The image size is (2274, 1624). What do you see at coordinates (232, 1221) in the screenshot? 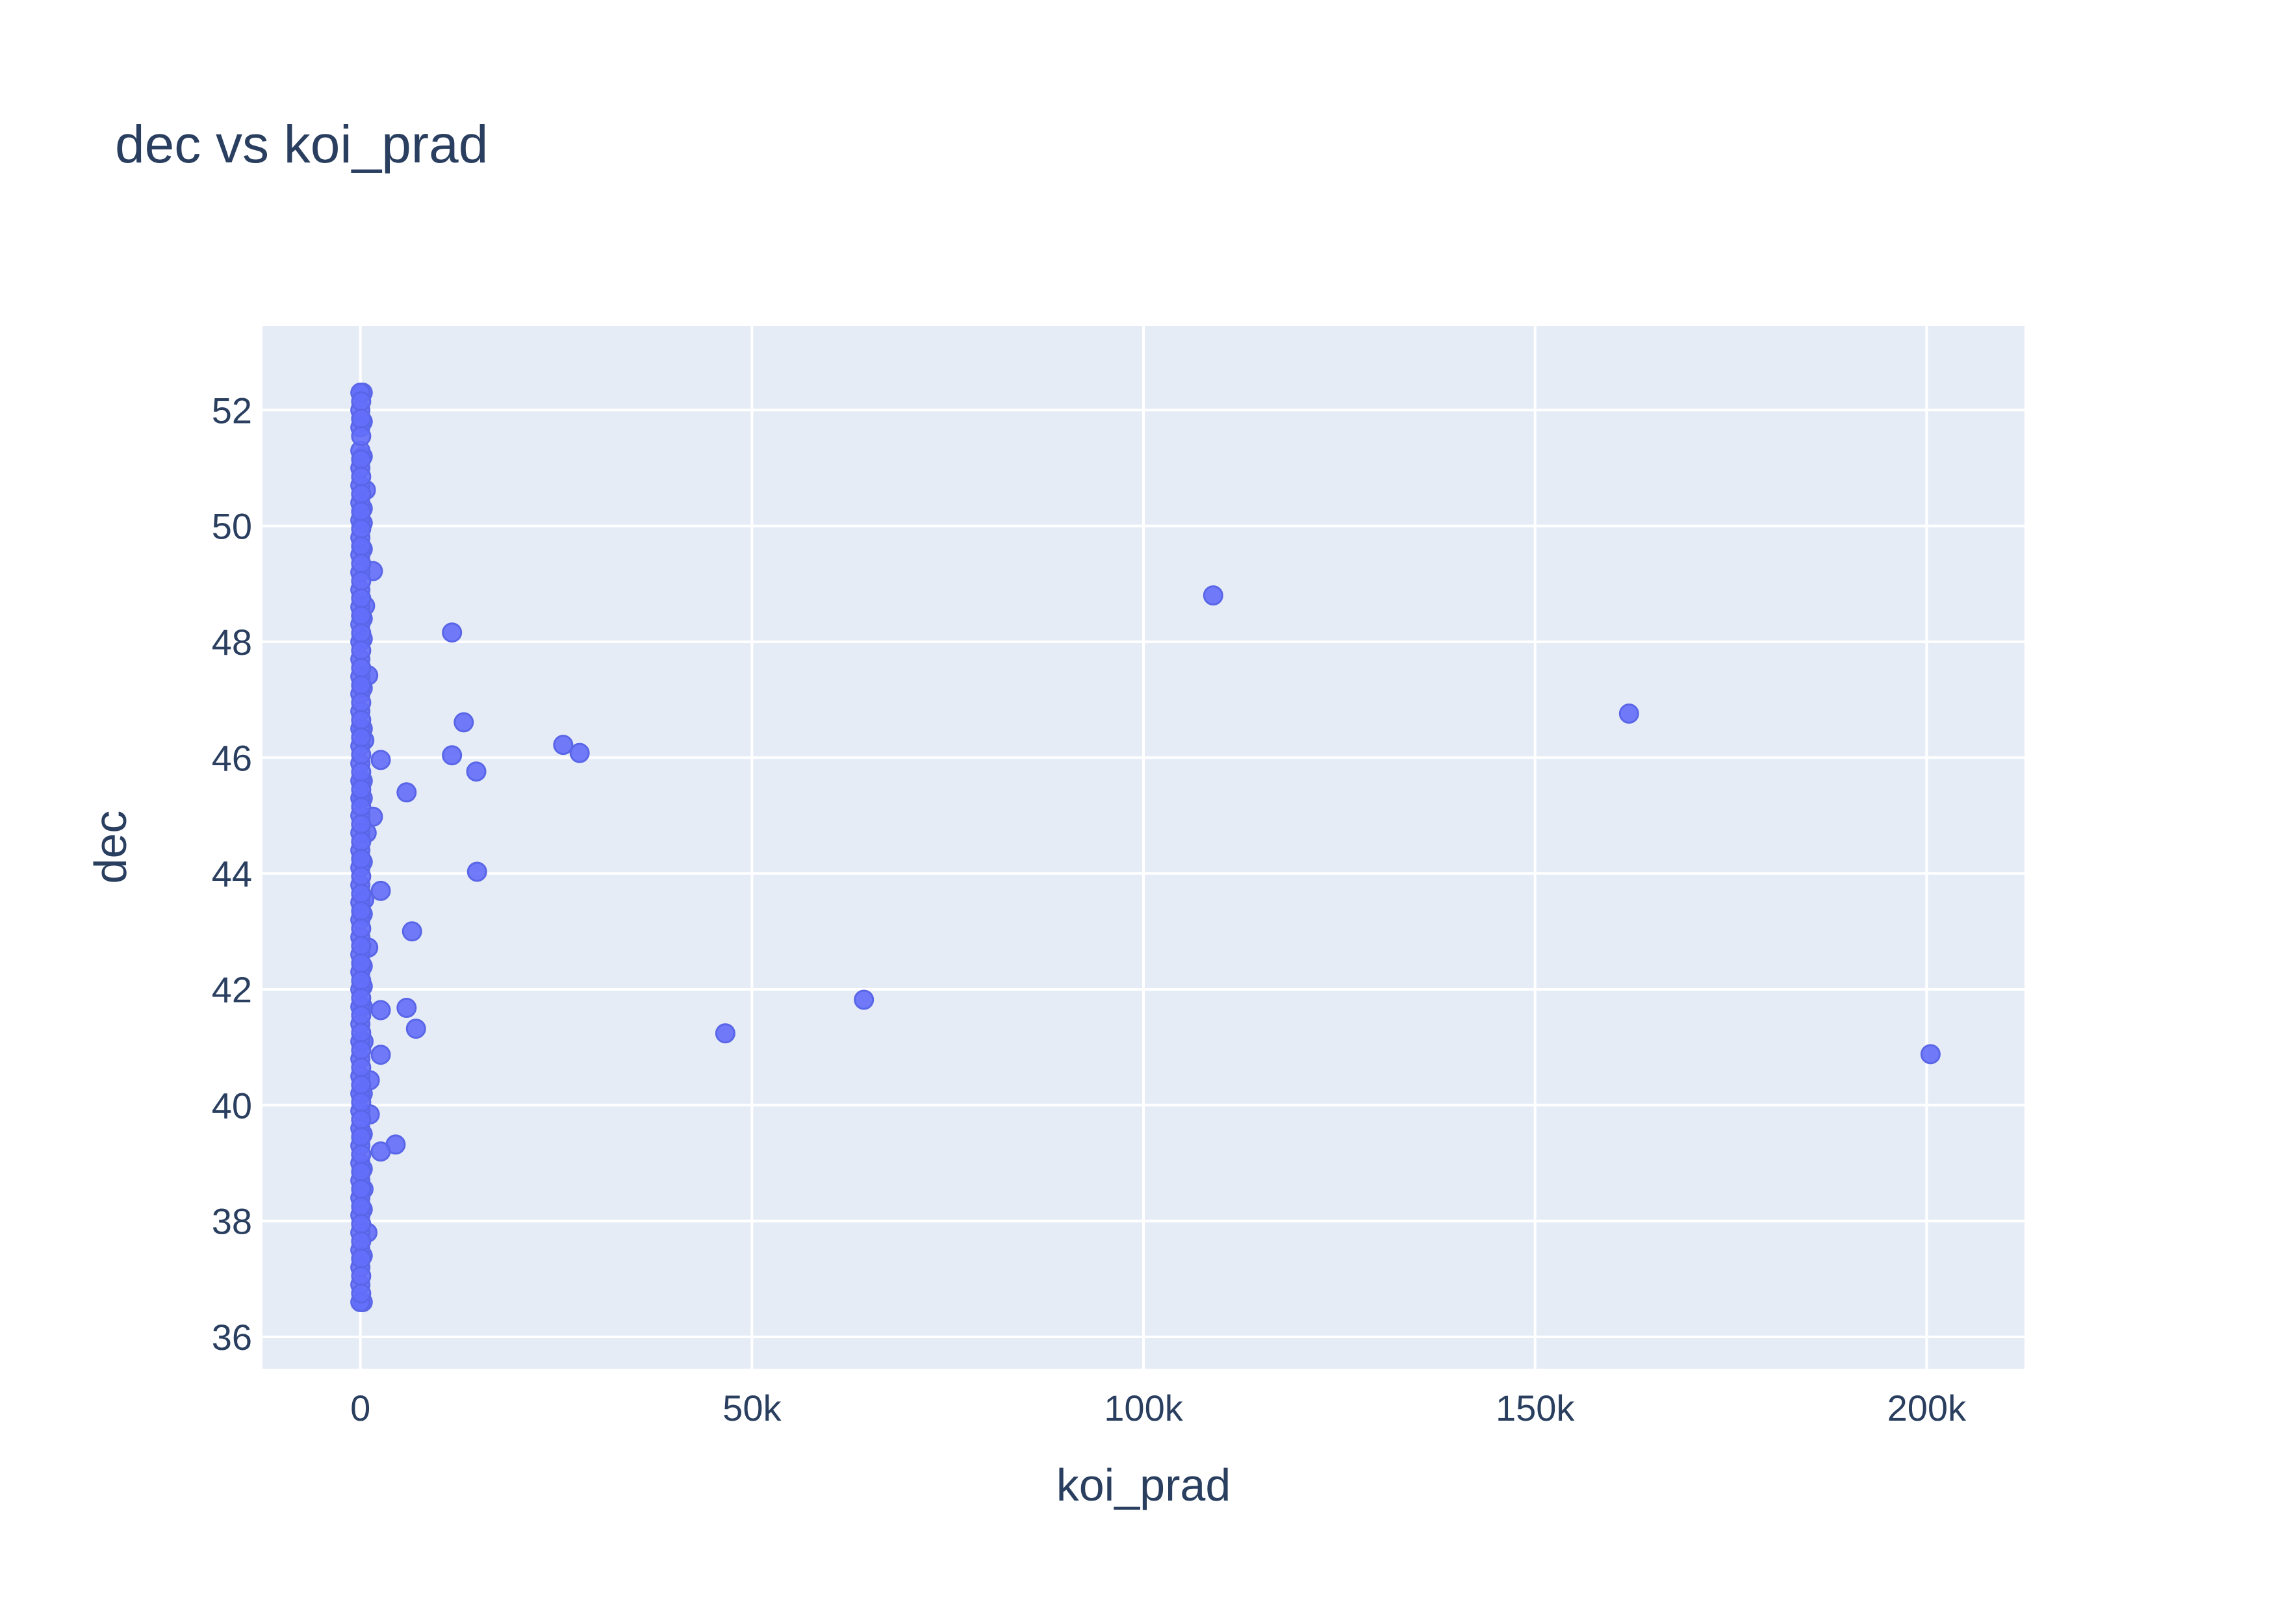
I see `y-tick-label: 38` at bounding box center [232, 1221].